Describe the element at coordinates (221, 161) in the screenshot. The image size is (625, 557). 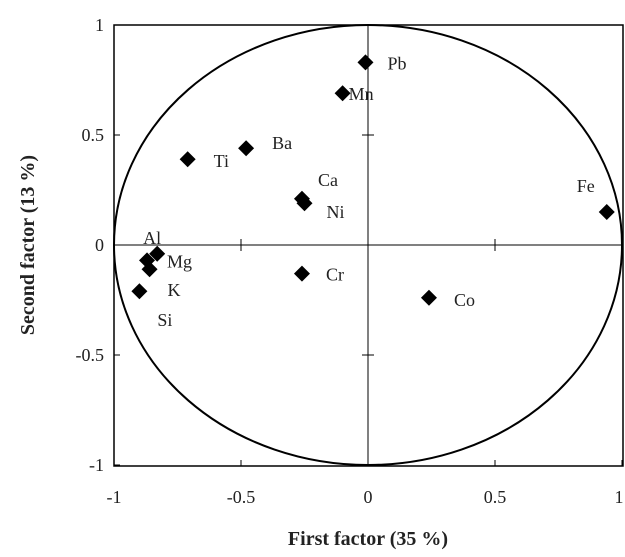
I see `point-label-ti: Ti` at that location.